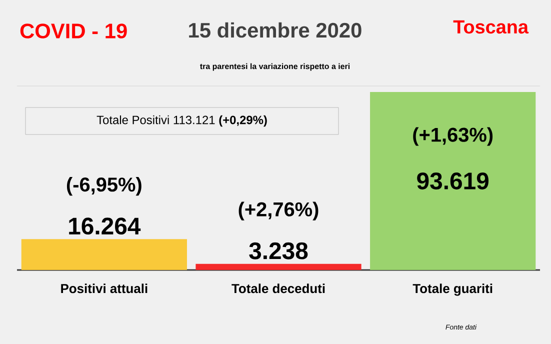 The width and height of the screenshot is (551, 344). What do you see at coordinates (104, 289) in the screenshot?
I see `x-tick-label: Positivi attuali` at bounding box center [104, 289].